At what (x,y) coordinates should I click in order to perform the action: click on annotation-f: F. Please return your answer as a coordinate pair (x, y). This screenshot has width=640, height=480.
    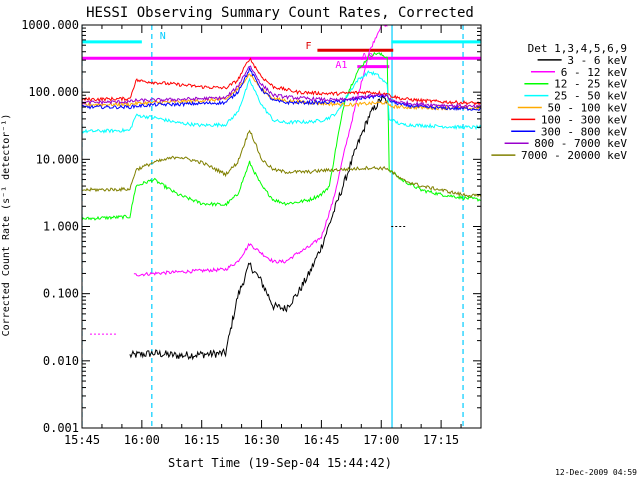
    Looking at the image, I should click on (308, 46).